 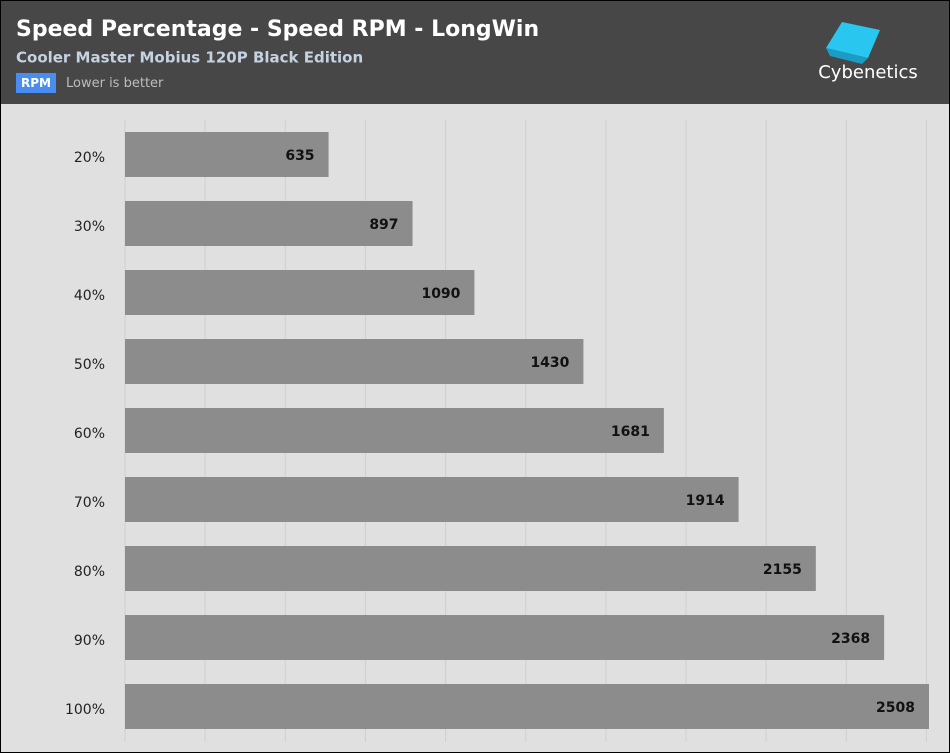 What do you see at coordinates (89, 641) in the screenshot?
I see `y-tick-label: 90%` at bounding box center [89, 641].